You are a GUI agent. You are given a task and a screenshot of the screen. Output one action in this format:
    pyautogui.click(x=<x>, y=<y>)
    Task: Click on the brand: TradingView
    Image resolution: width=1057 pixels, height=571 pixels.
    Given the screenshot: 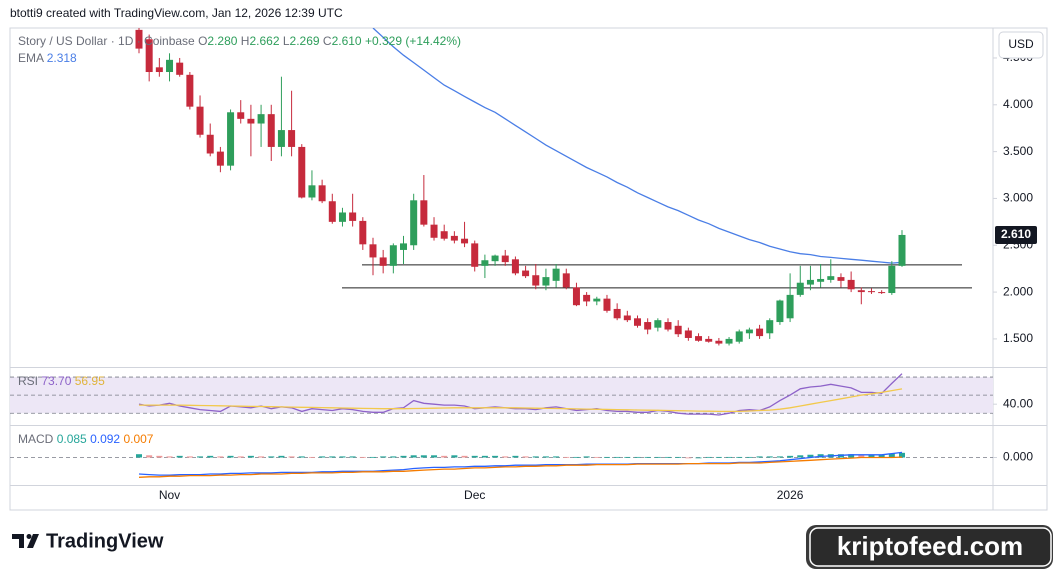 What is the action you would take?
    pyautogui.click(x=105, y=541)
    